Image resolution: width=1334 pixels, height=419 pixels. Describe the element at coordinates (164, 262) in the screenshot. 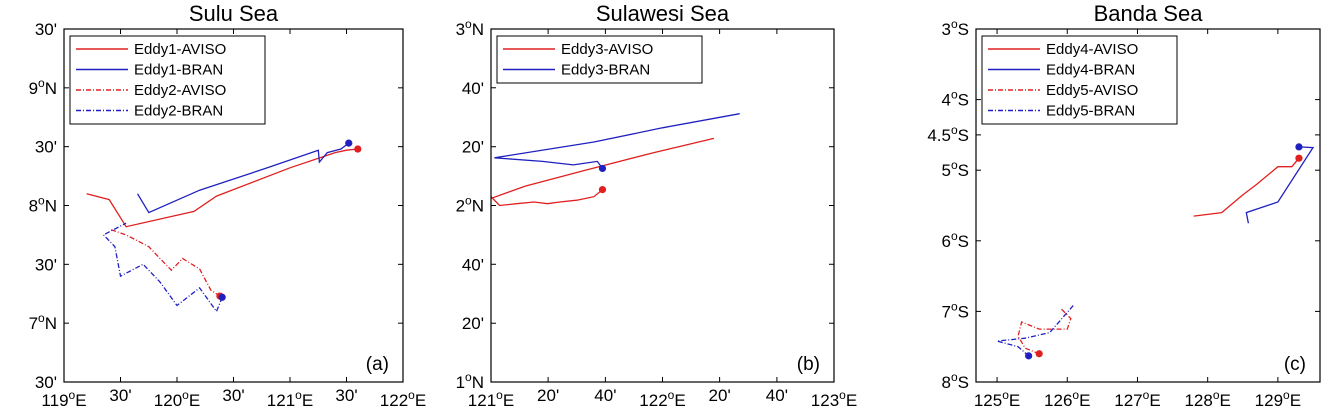

I see `series-line-eddy2-aviso` at that location.